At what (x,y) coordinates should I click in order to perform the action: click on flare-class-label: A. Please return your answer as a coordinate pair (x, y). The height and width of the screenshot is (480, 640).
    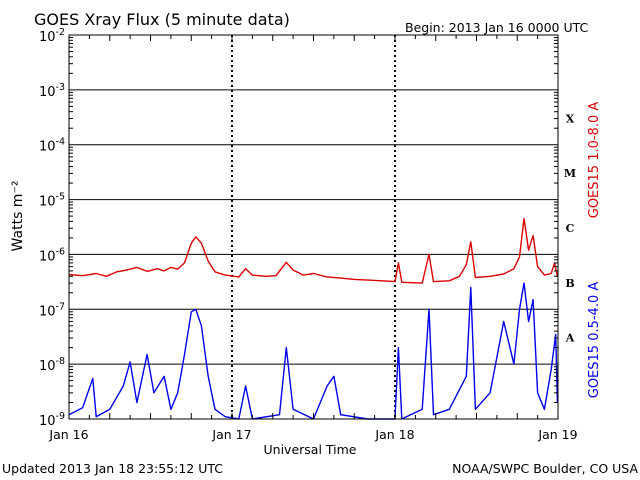
    Looking at the image, I should click on (570, 338).